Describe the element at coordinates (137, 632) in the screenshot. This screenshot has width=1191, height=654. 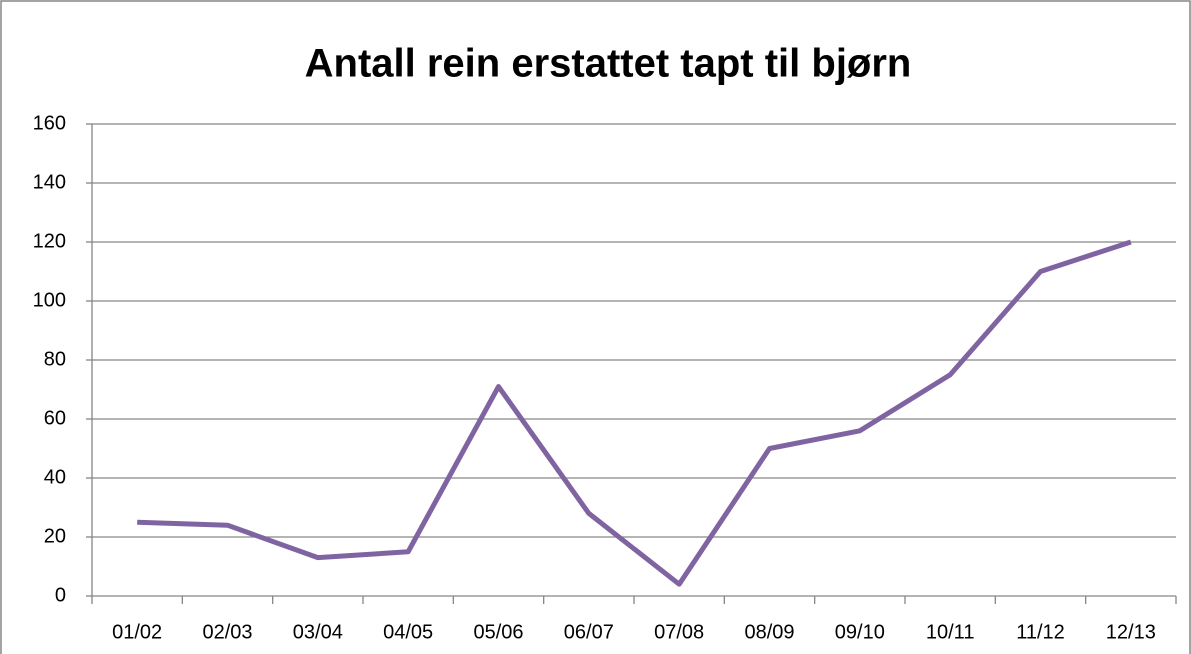
I see `x-tick-label: 01/02` at that location.